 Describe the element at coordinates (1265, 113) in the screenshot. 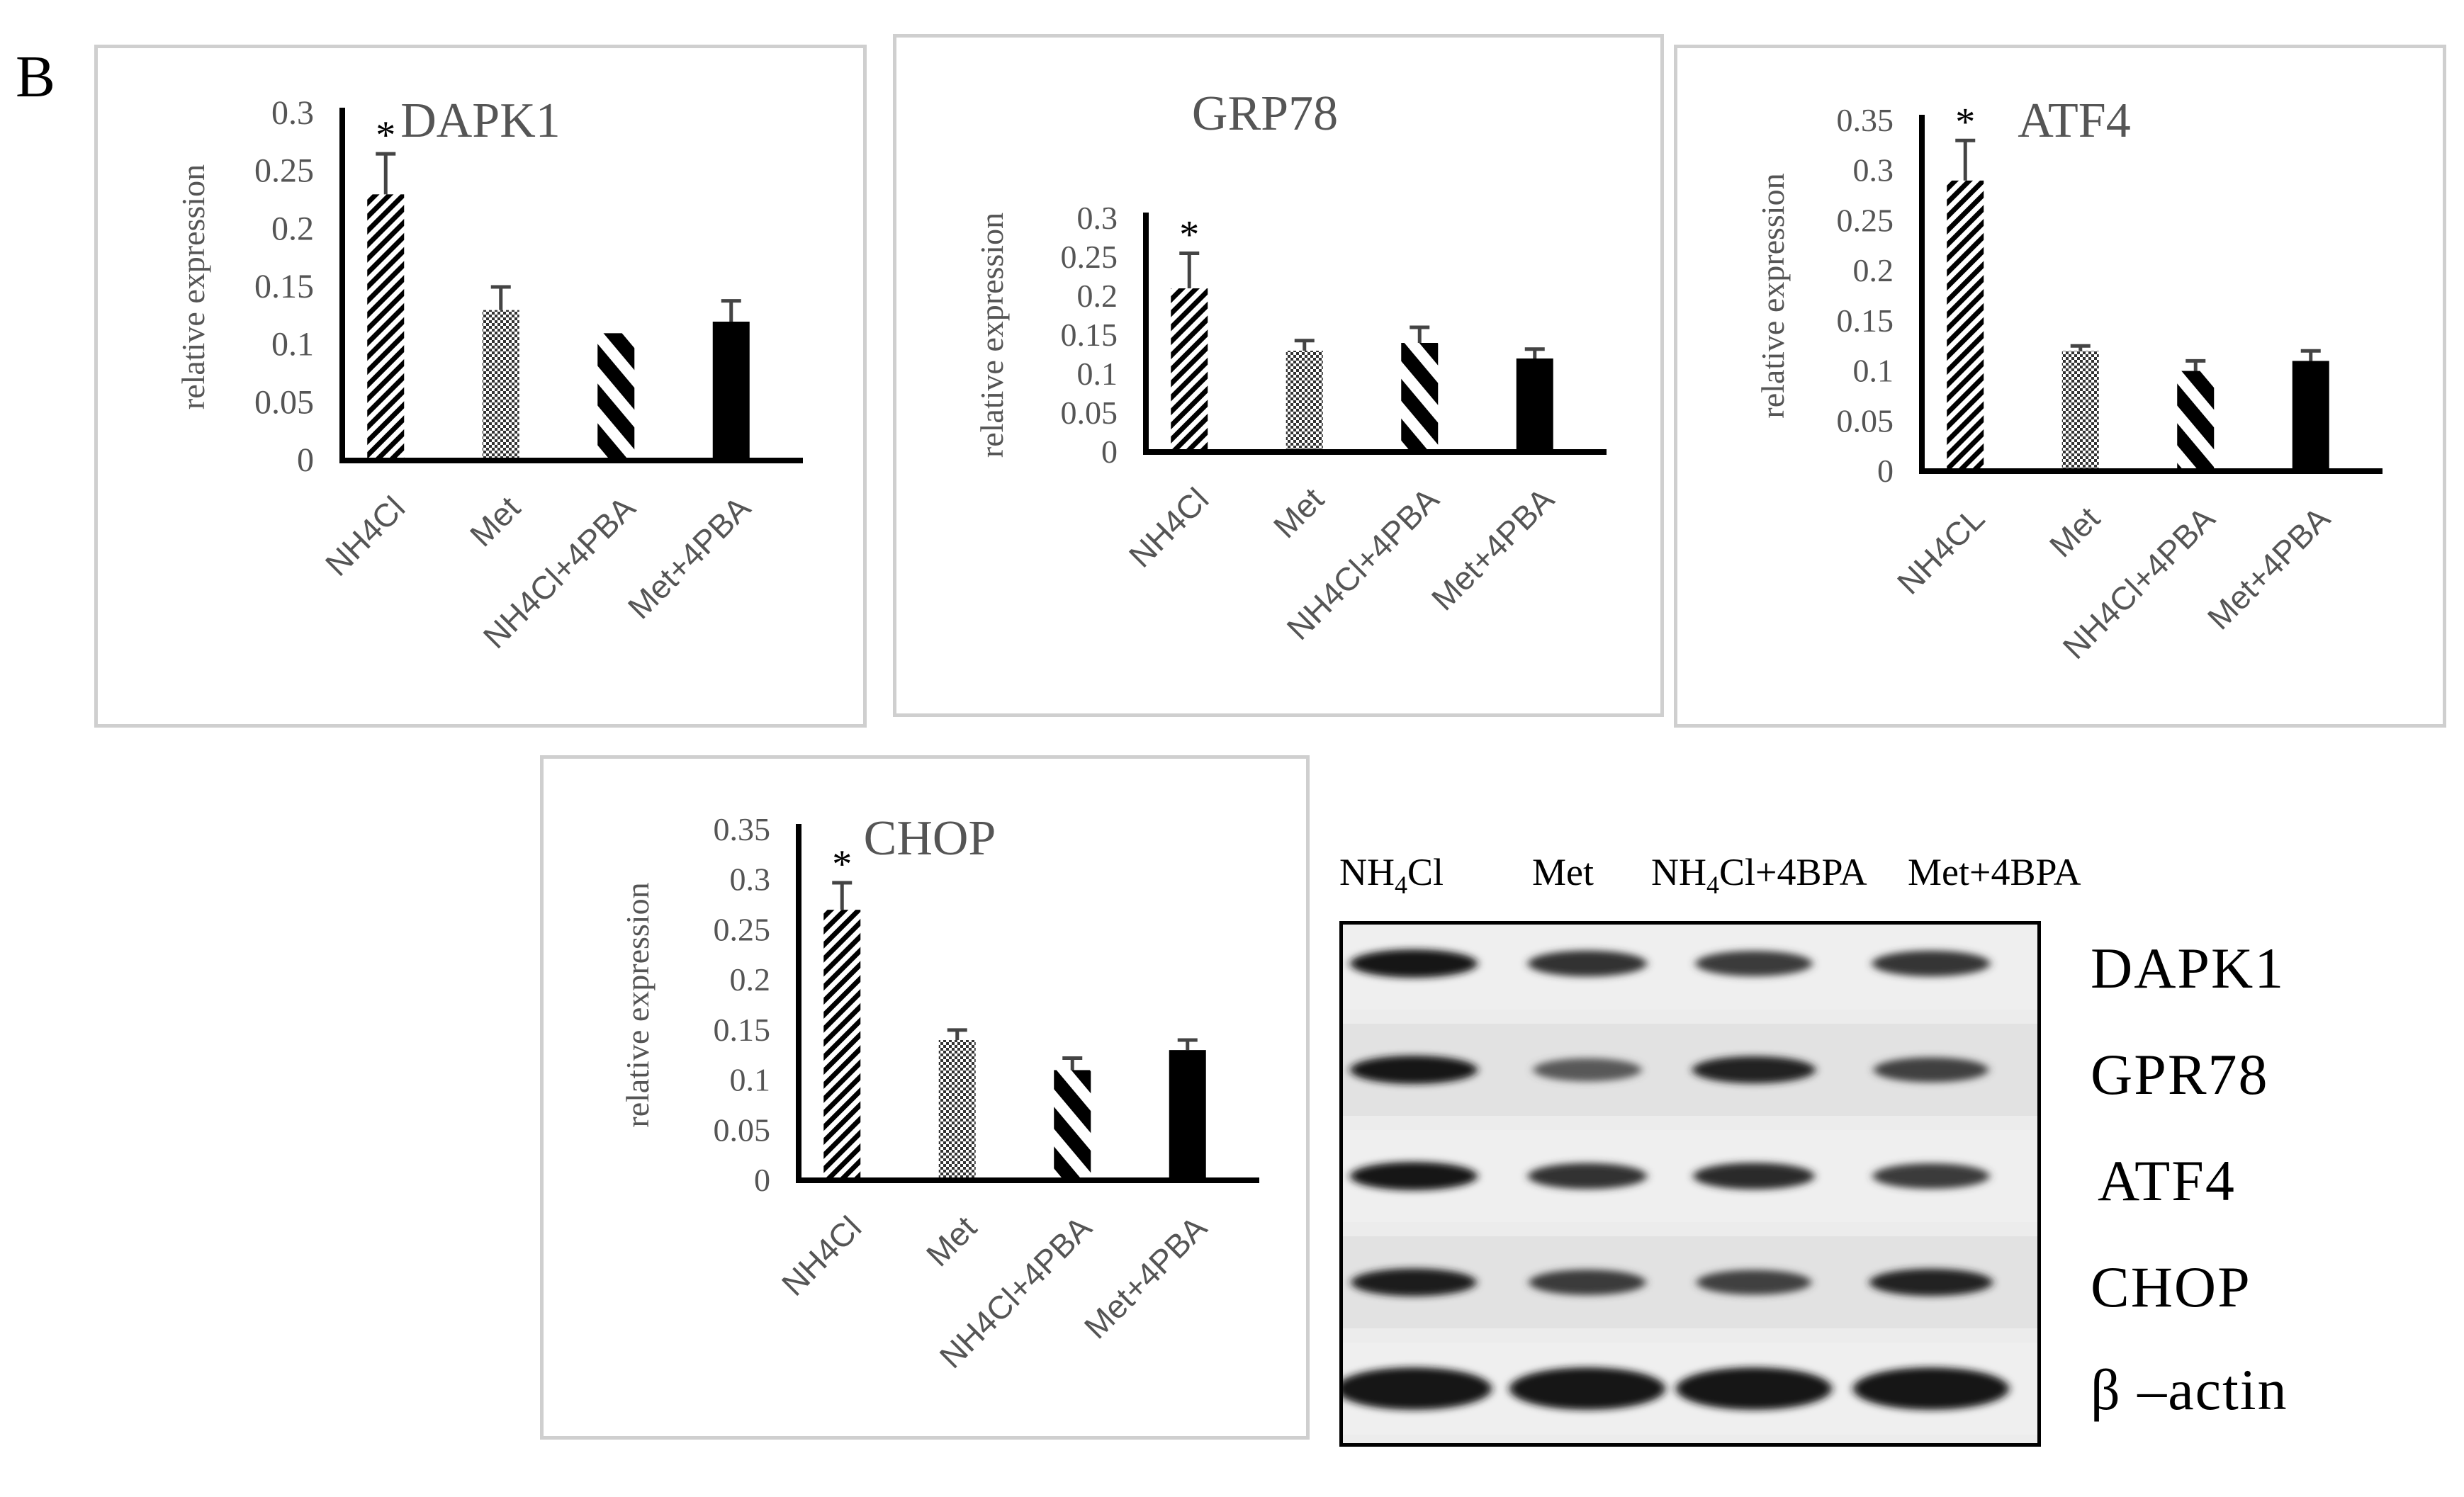

I see `chart-title: GRP78` at that location.